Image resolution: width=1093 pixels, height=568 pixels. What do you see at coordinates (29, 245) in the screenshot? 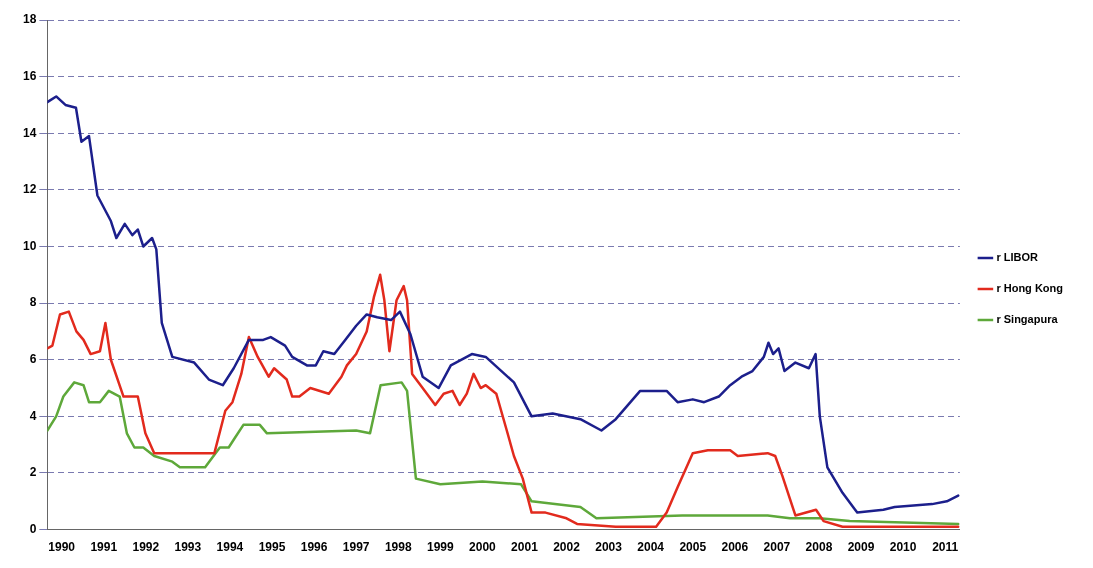
I see `y-tick-label: 10` at bounding box center [29, 245].